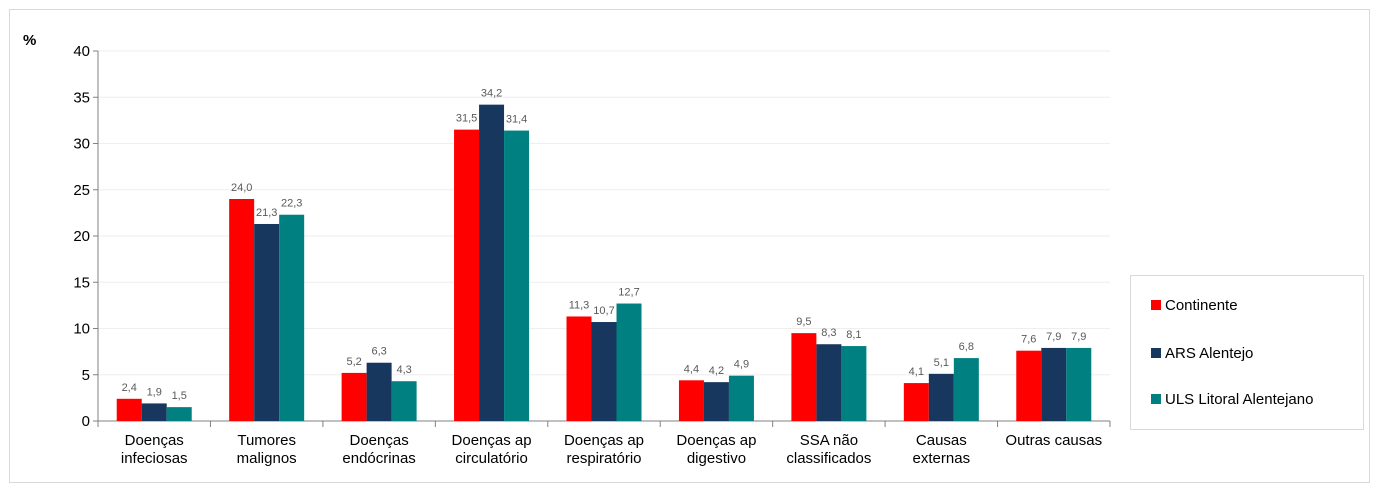 This screenshot has height=493, width=1380. What do you see at coordinates (1156, 305) in the screenshot?
I see `legend-swatch-continente` at bounding box center [1156, 305].